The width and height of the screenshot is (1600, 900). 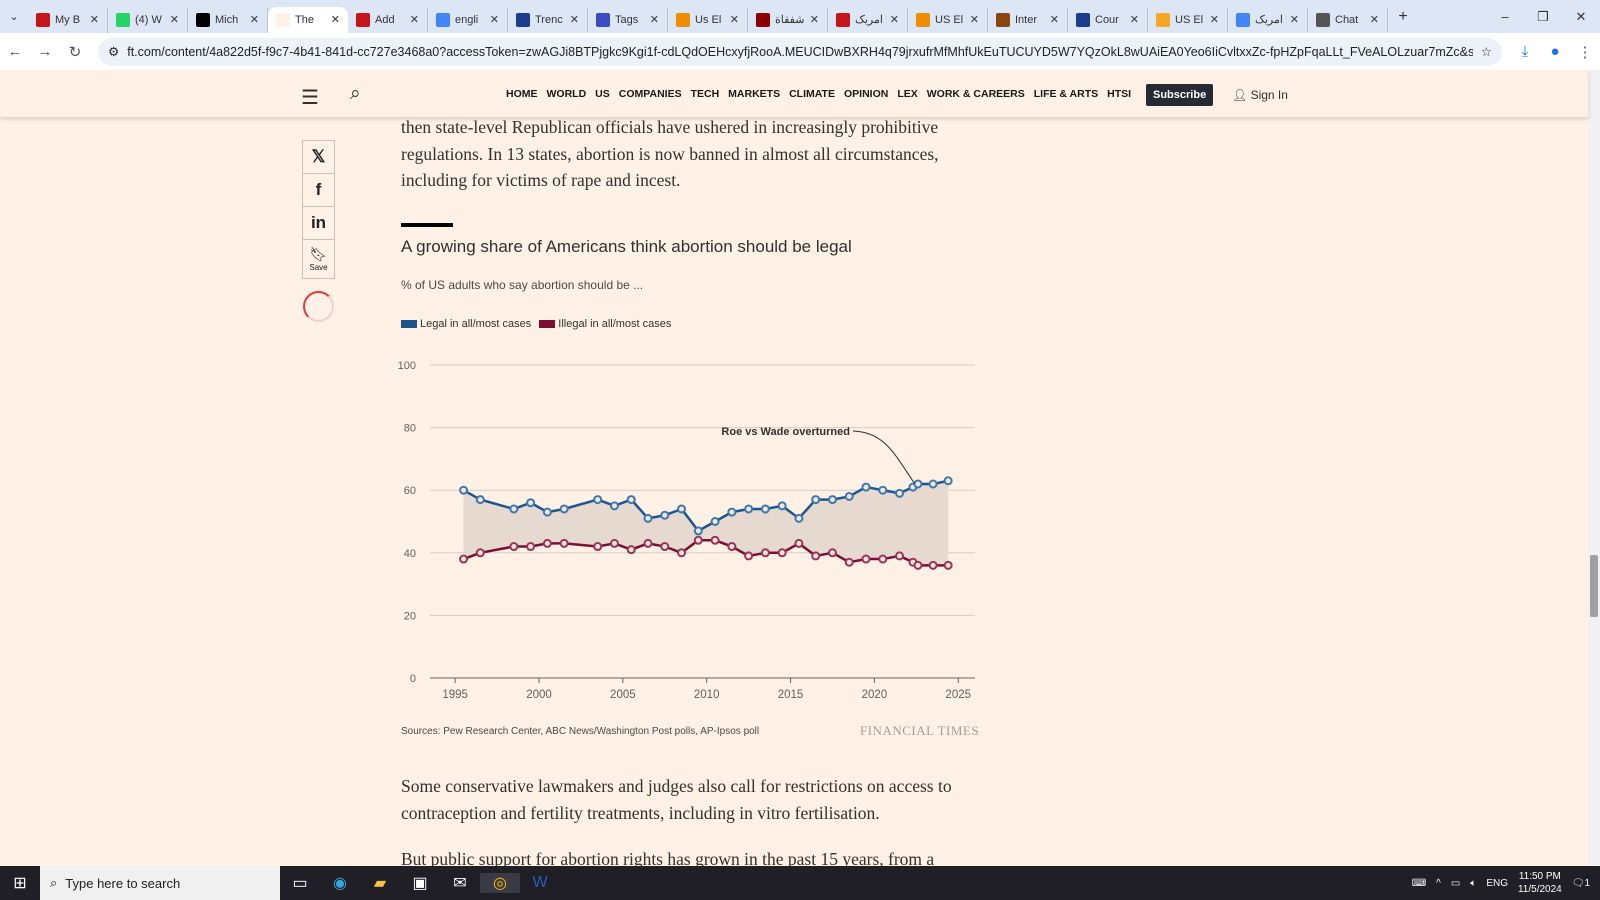 I want to click on mail-icon: ✉, so click(x=460, y=883).